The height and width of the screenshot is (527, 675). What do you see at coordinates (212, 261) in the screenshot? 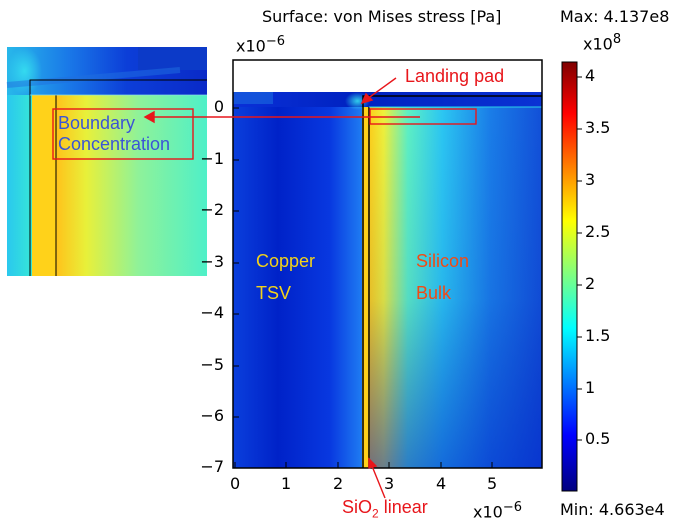
I see `y-tick-label: −3` at bounding box center [212, 261].